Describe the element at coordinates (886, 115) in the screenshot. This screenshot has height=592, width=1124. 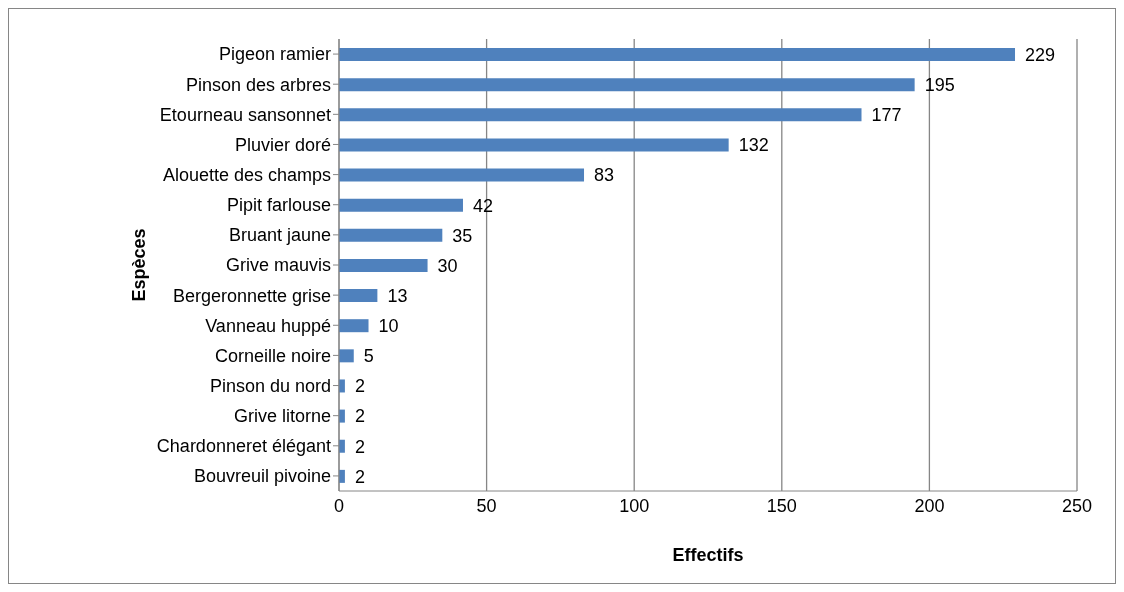
I see `data-label: 177` at that location.